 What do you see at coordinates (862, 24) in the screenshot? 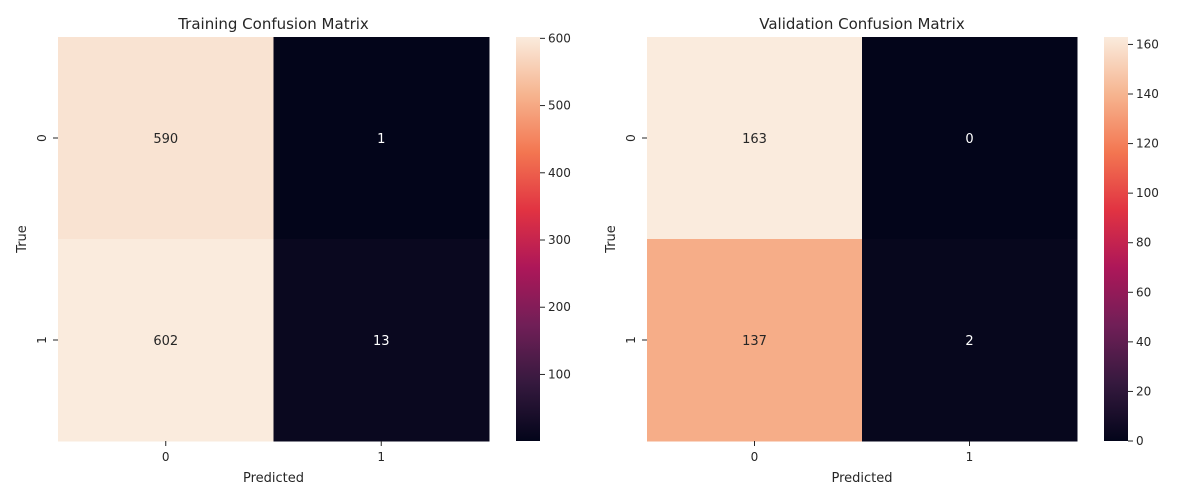
I see `chart-title: Validation Confusion Matrix` at bounding box center [862, 24].